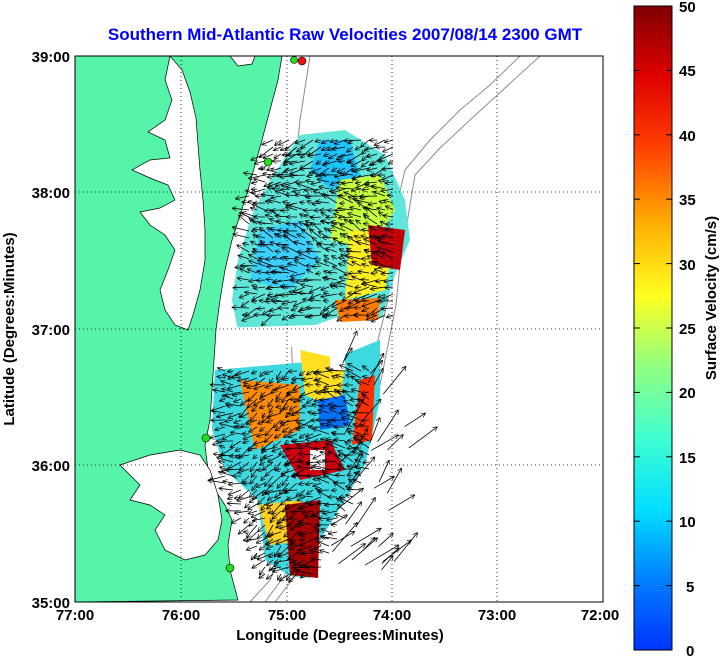  Describe the element at coordinates (268, 162) in the screenshot. I see `station-marker` at that location.